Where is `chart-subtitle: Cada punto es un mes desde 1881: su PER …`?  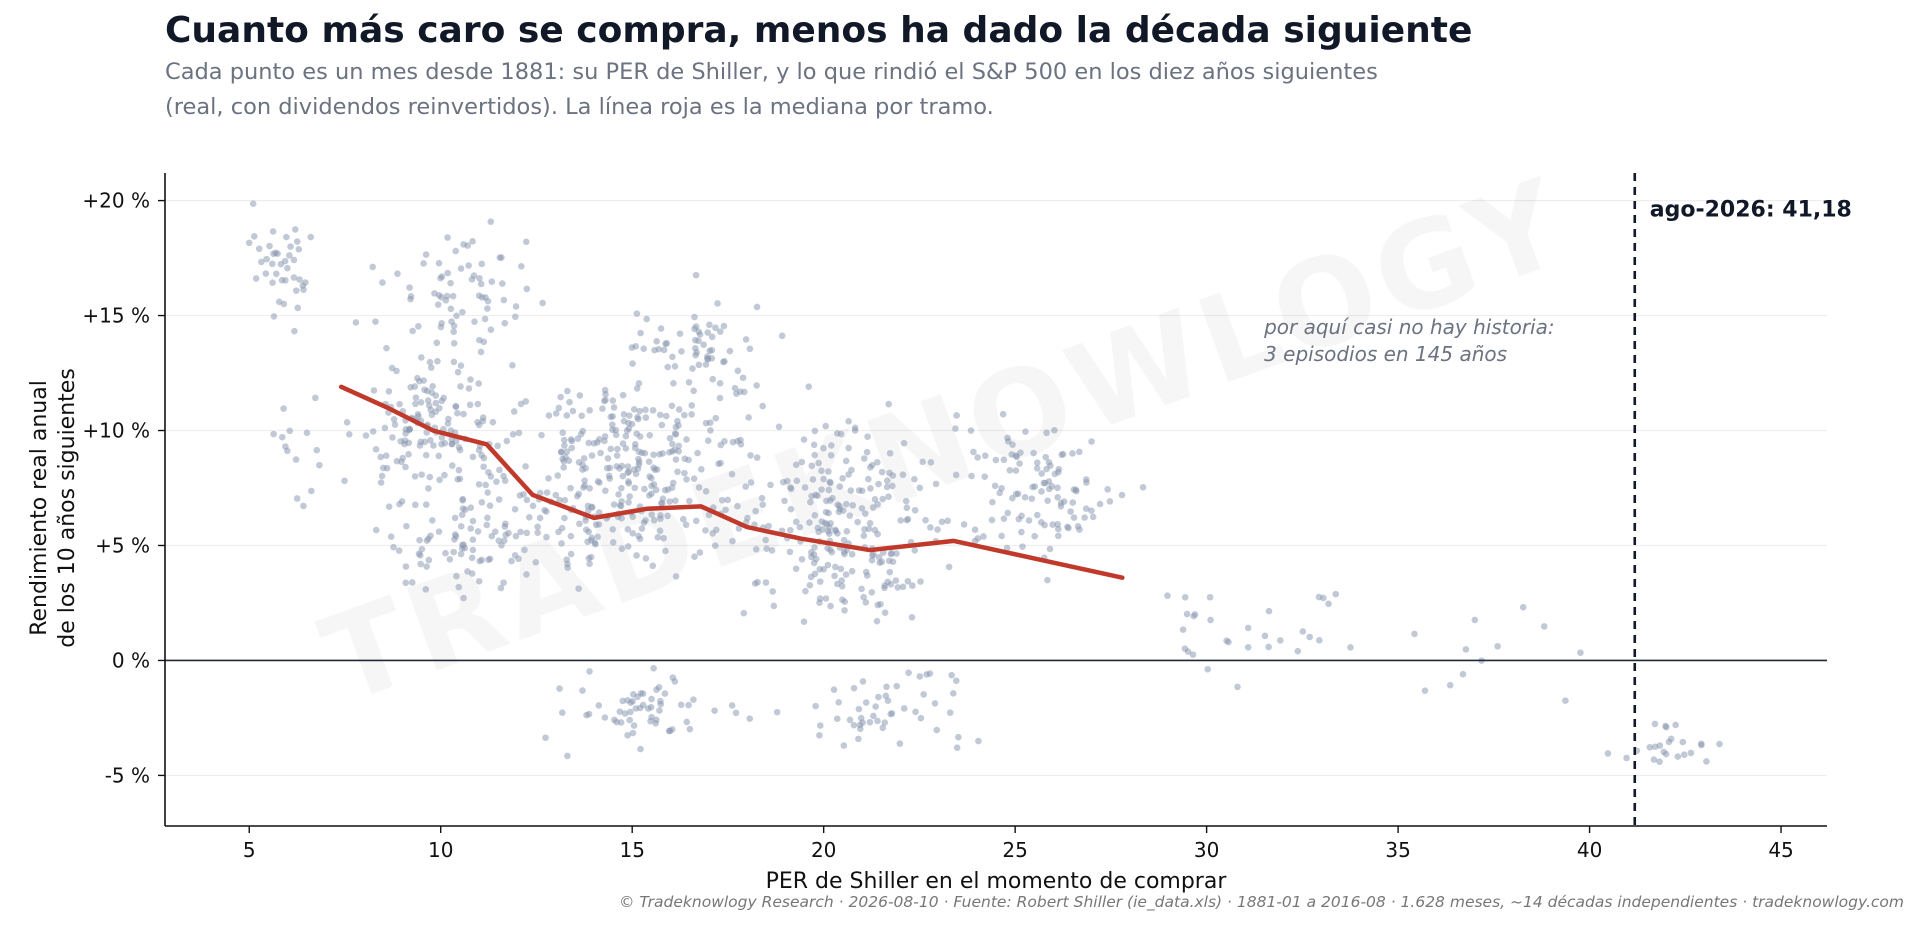
chart-subtitle: Cada punto es un mes desde 1881: su PER … is located at coordinates (771, 90).